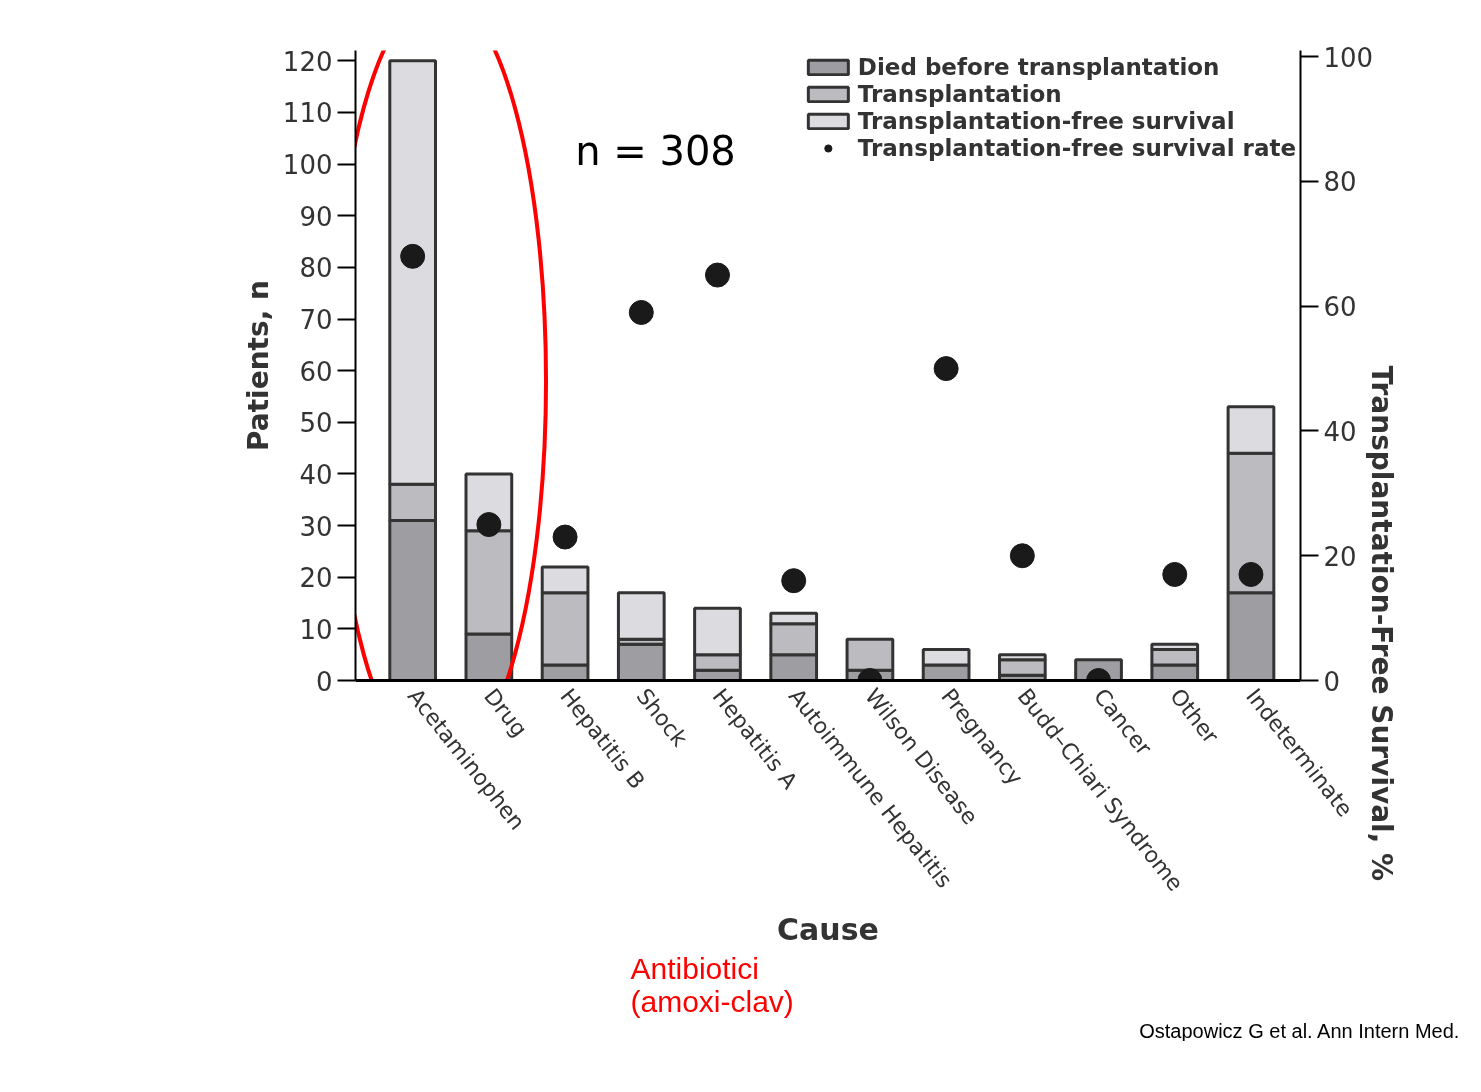 The width and height of the screenshot is (1481, 1092). I want to click on y-tick-label: 120, so click(307, 61).